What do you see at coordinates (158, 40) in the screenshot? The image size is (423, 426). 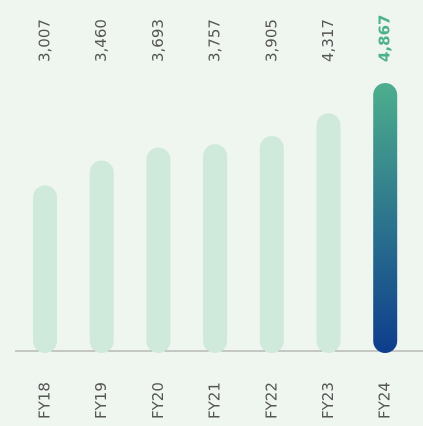 I see `value-label: 3,693` at bounding box center [158, 40].